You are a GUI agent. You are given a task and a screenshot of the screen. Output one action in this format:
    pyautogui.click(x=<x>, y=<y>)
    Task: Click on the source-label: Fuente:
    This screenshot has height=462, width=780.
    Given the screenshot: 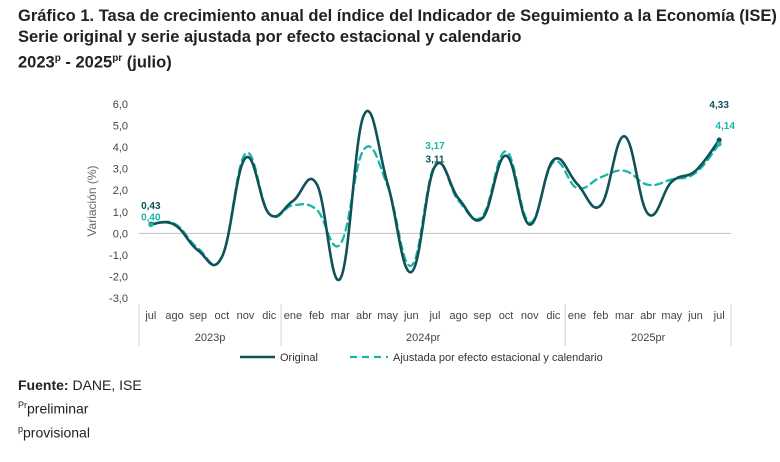 What is the action you would take?
    pyautogui.click(x=43, y=385)
    